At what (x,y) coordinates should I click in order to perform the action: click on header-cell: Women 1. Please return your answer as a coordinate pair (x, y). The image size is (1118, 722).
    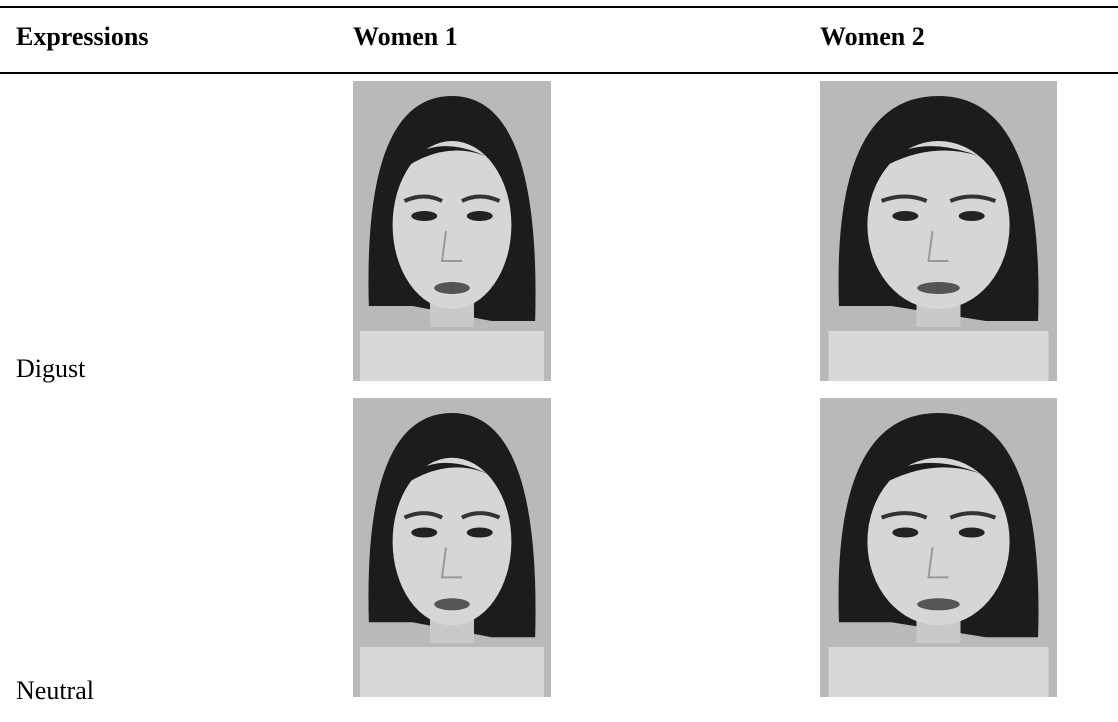
    Looking at the image, I should click on (405, 36).